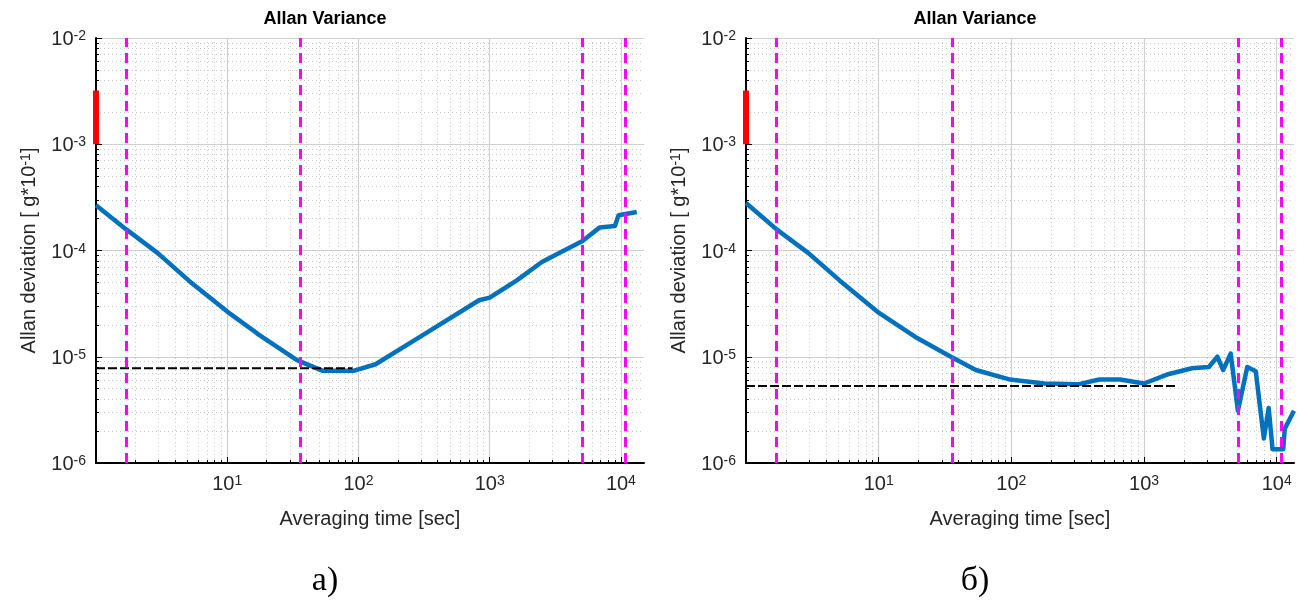 This screenshot has width=1309, height=603. What do you see at coordinates (975, 578) in the screenshot?
I see `text: б)` at bounding box center [975, 578].